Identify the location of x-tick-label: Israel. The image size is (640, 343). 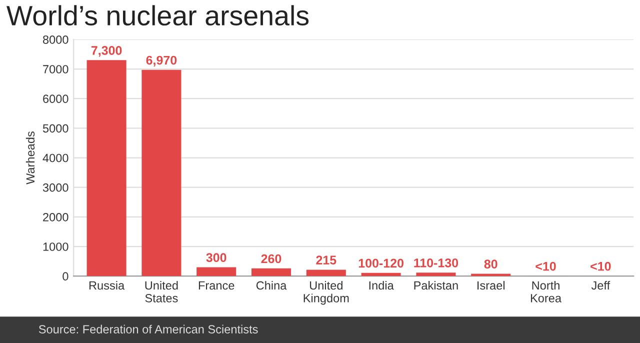
(491, 285).